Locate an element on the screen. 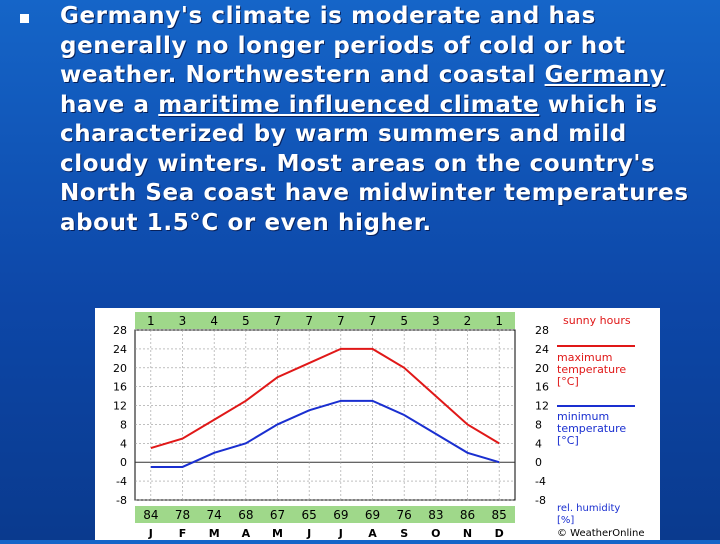  month-label: F is located at coordinates (183, 533).